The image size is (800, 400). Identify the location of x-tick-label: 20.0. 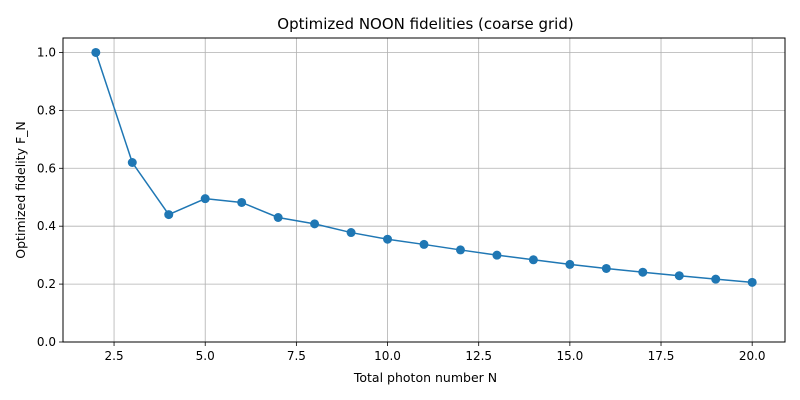
(752, 356).